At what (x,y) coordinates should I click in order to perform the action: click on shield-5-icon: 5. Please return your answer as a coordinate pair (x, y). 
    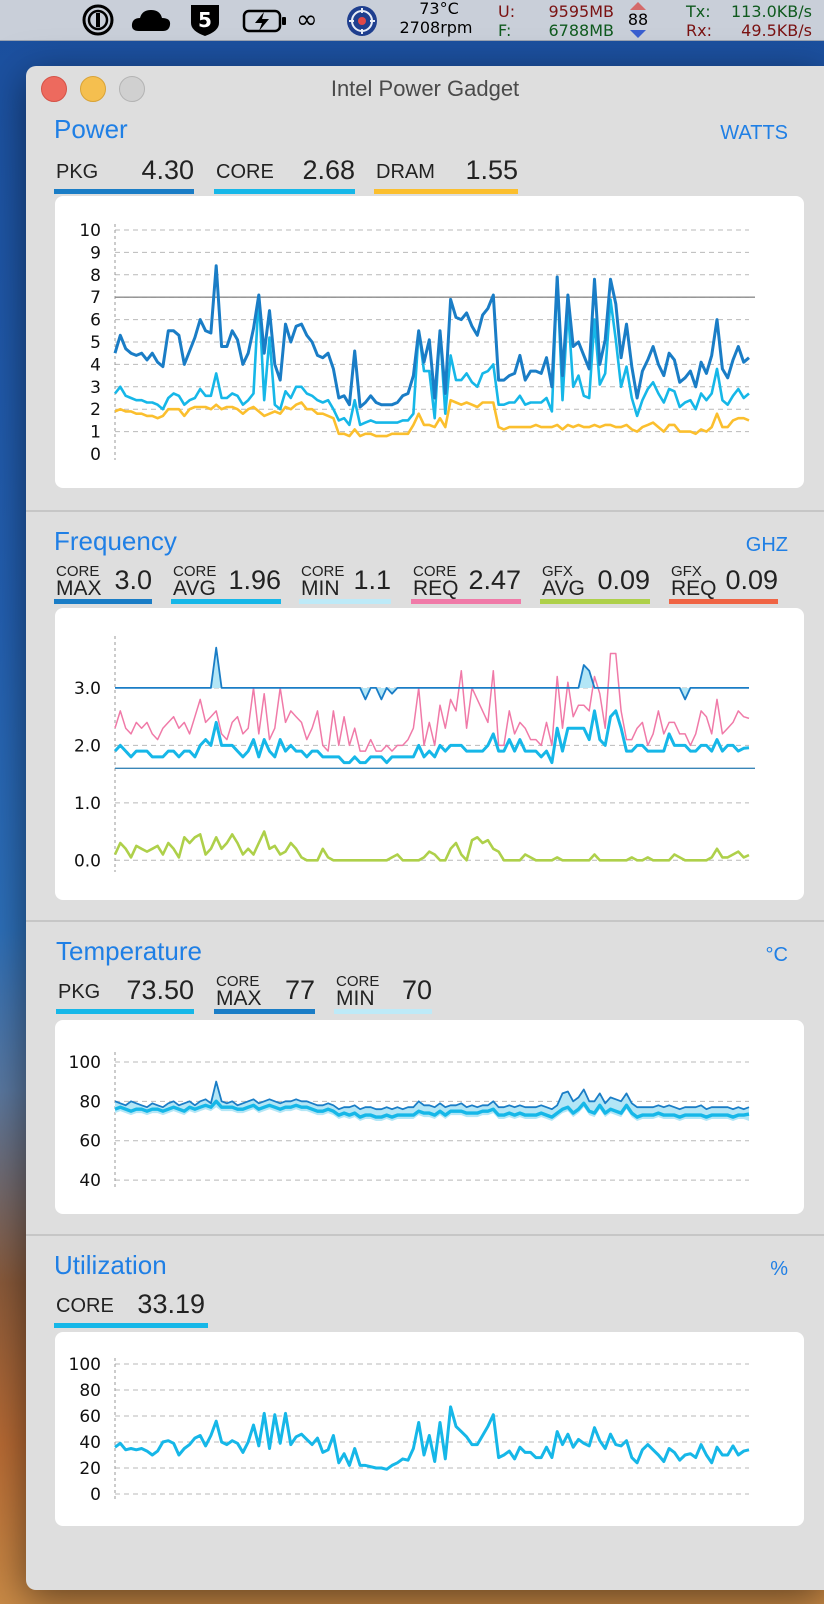
    Looking at the image, I should click on (205, 20).